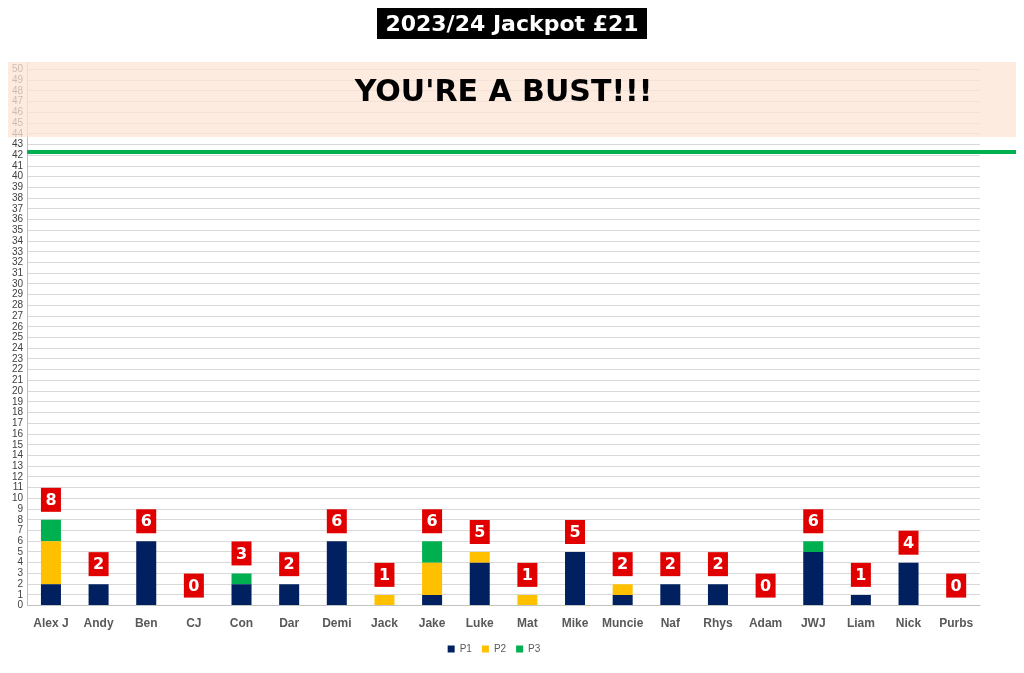 The height and width of the screenshot is (673, 1024). What do you see at coordinates (241, 553) in the screenshot?
I see `total-label: 3` at bounding box center [241, 553].